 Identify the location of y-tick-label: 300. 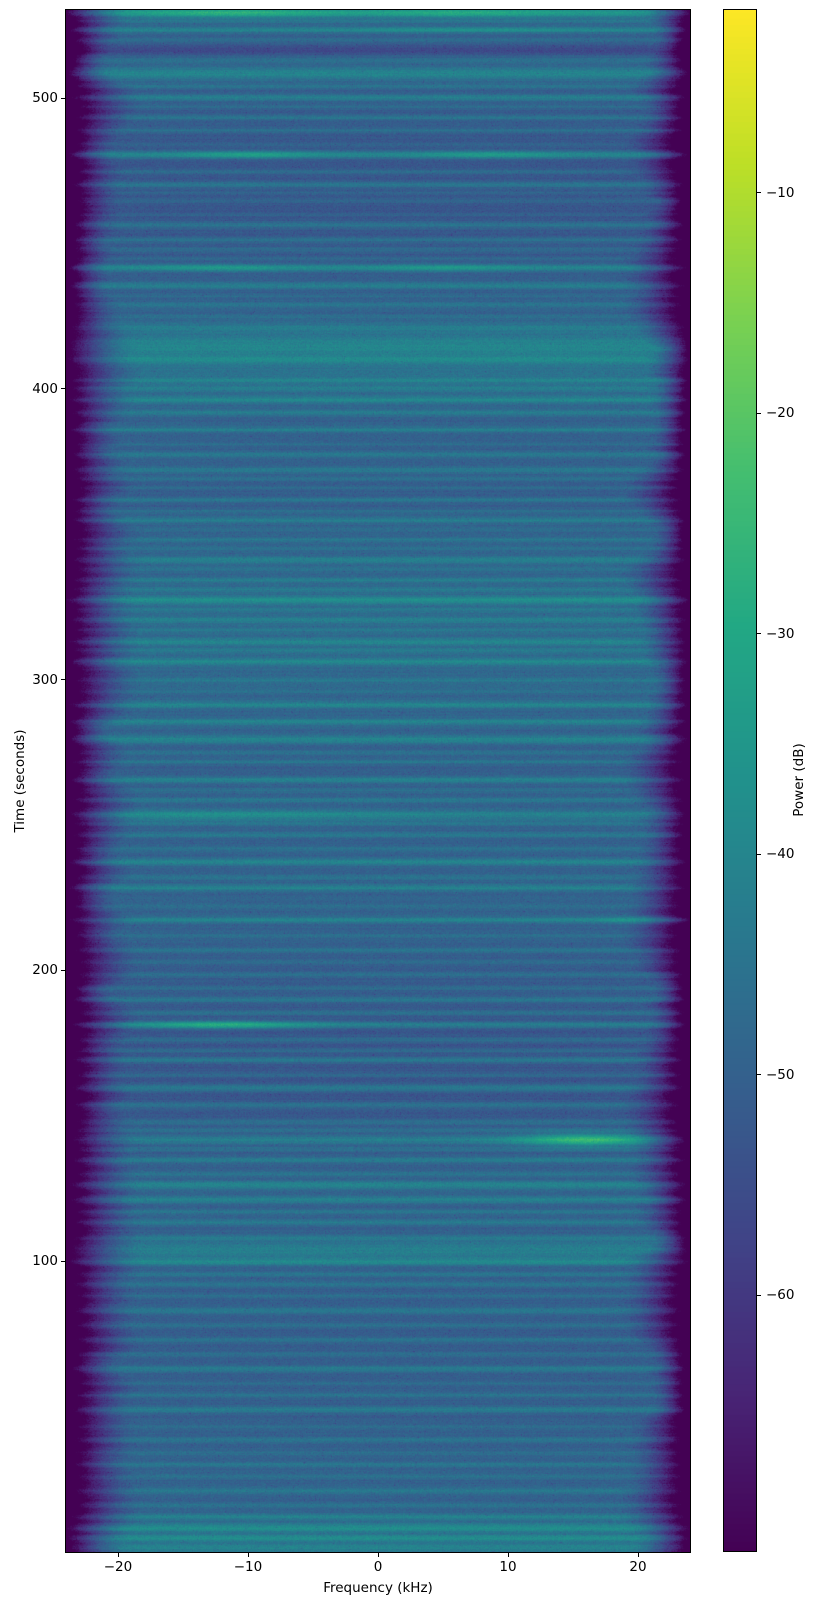
(45, 679).